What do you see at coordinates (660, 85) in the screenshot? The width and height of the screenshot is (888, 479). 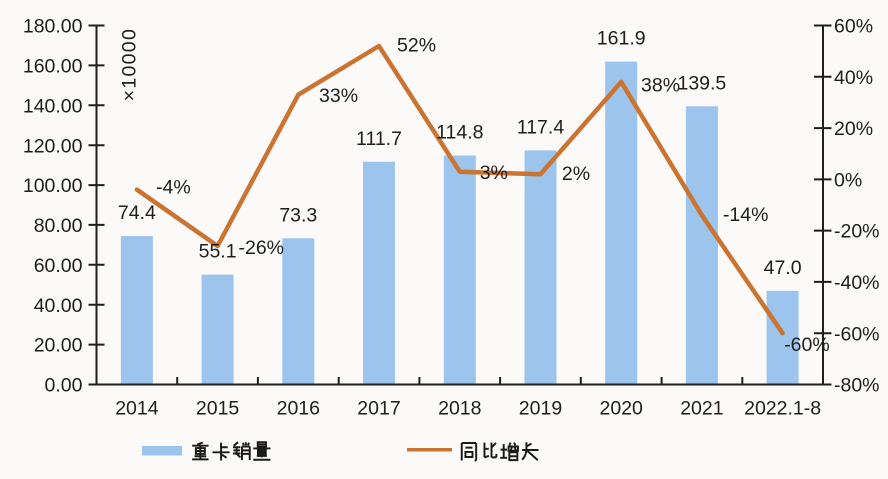 I see `svg-text: 38%` at bounding box center [660, 85].